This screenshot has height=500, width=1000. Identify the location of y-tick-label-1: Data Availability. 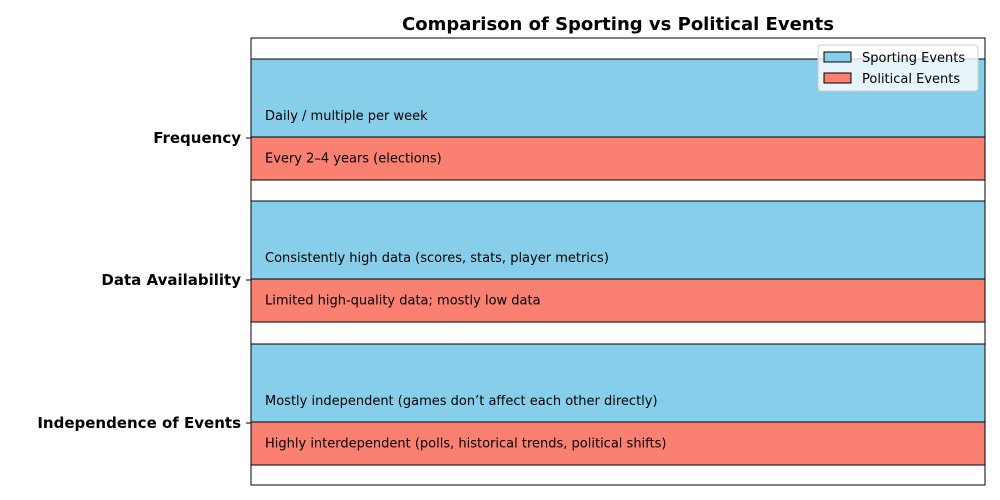
(171, 280).